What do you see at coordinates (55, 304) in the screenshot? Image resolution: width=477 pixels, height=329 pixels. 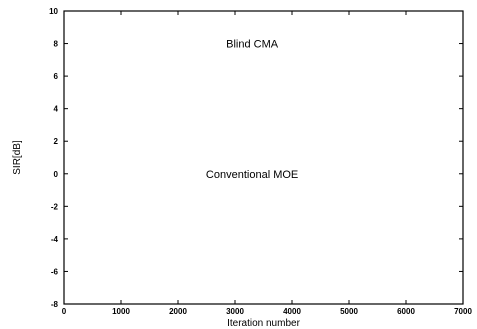 I see `y-tick-label: -8` at bounding box center [55, 304].